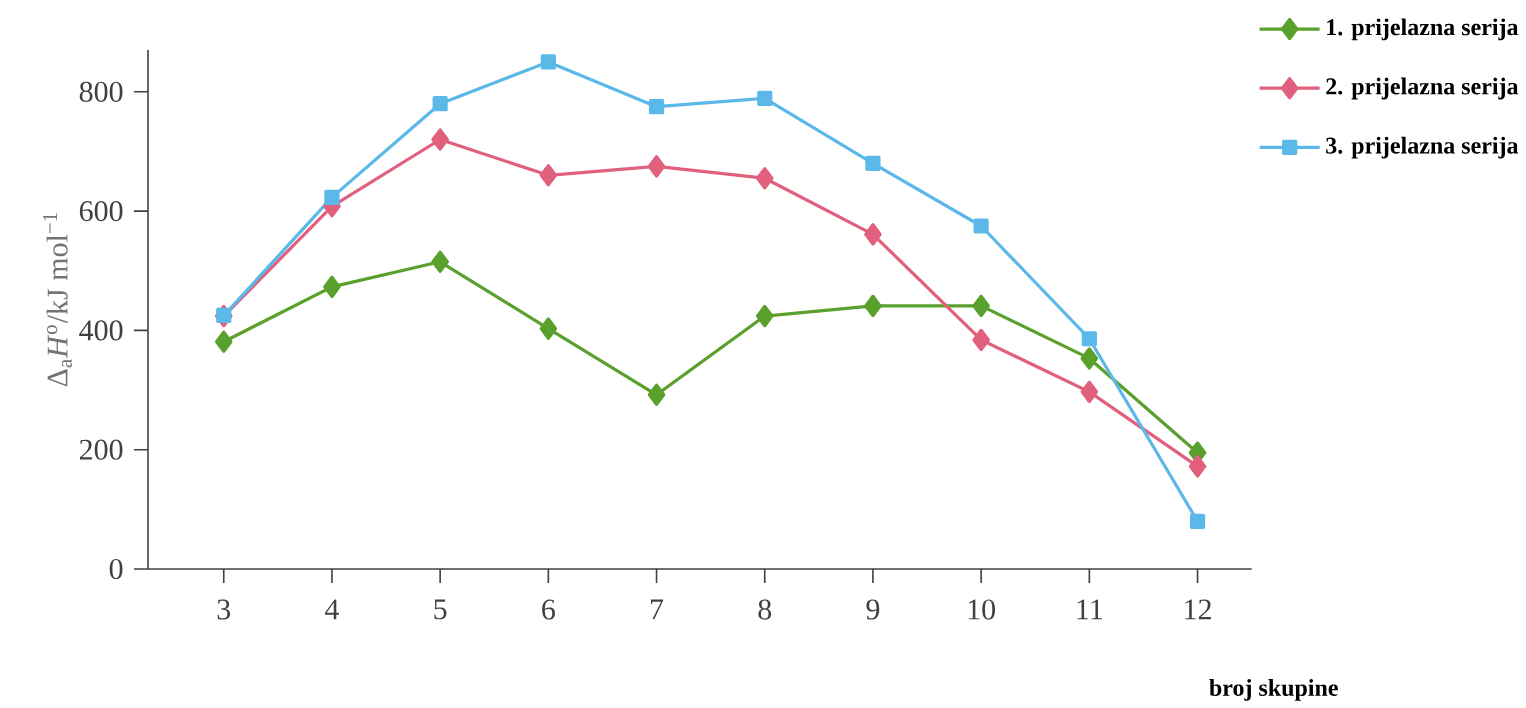  I want to click on y-tick-label: 800, so click(101, 91).